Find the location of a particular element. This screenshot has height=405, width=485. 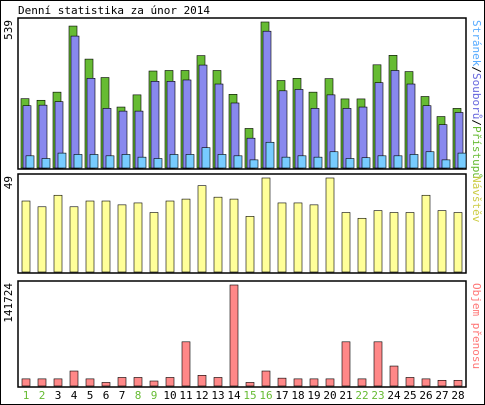

panel-max-label: 141724 is located at coordinates (8, 303).